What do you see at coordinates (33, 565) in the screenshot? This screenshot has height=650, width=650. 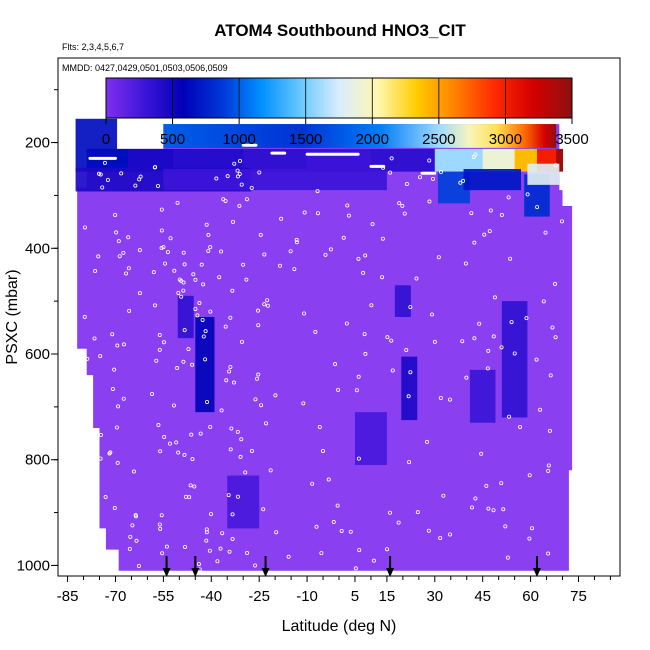 I see `y-tick-label: 1000` at bounding box center [33, 565].